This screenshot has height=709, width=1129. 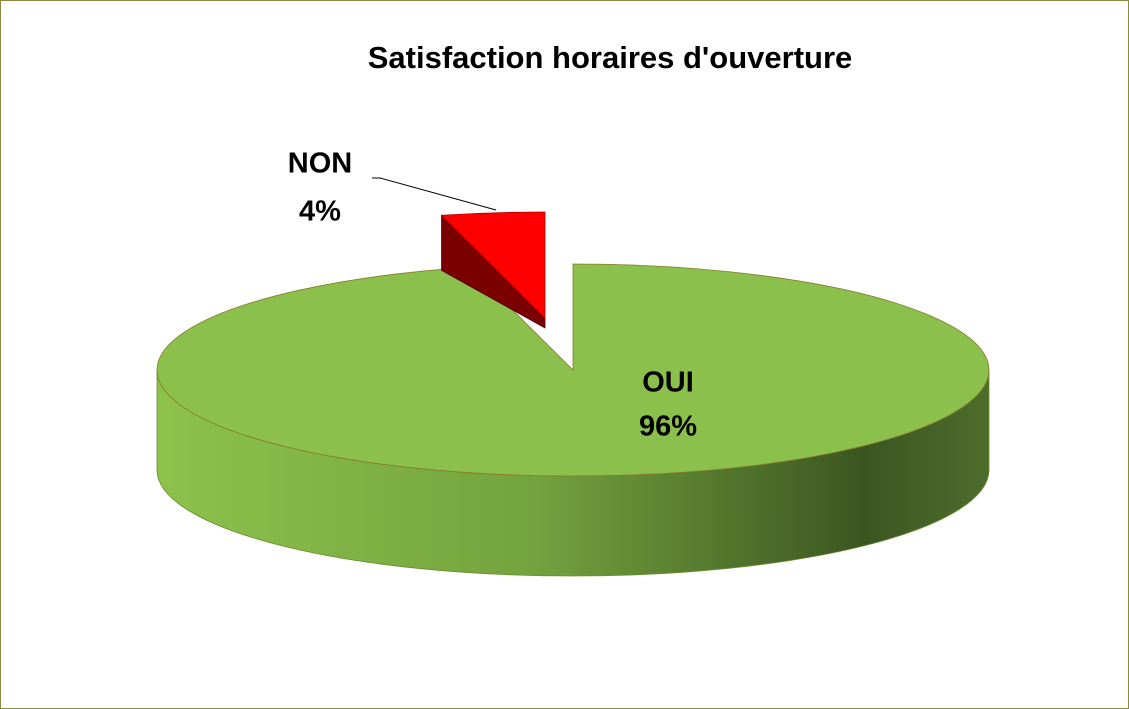 What do you see at coordinates (668, 383) in the screenshot?
I see `slice-label: OUI` at bounding box center [668, 383].